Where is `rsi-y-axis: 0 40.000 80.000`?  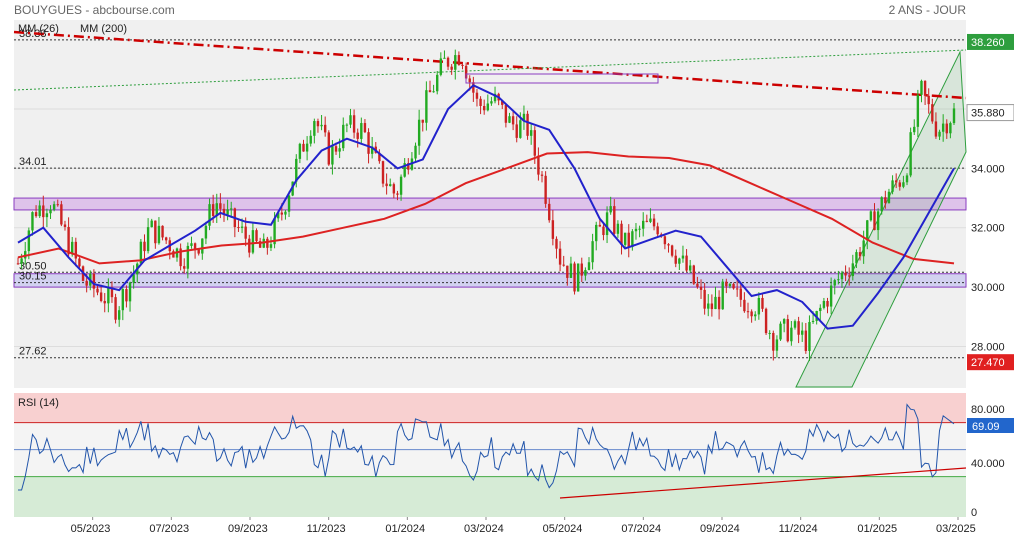 rsi-y-axis: 0 40.000 80.000 is located at coordinates (988, 461).